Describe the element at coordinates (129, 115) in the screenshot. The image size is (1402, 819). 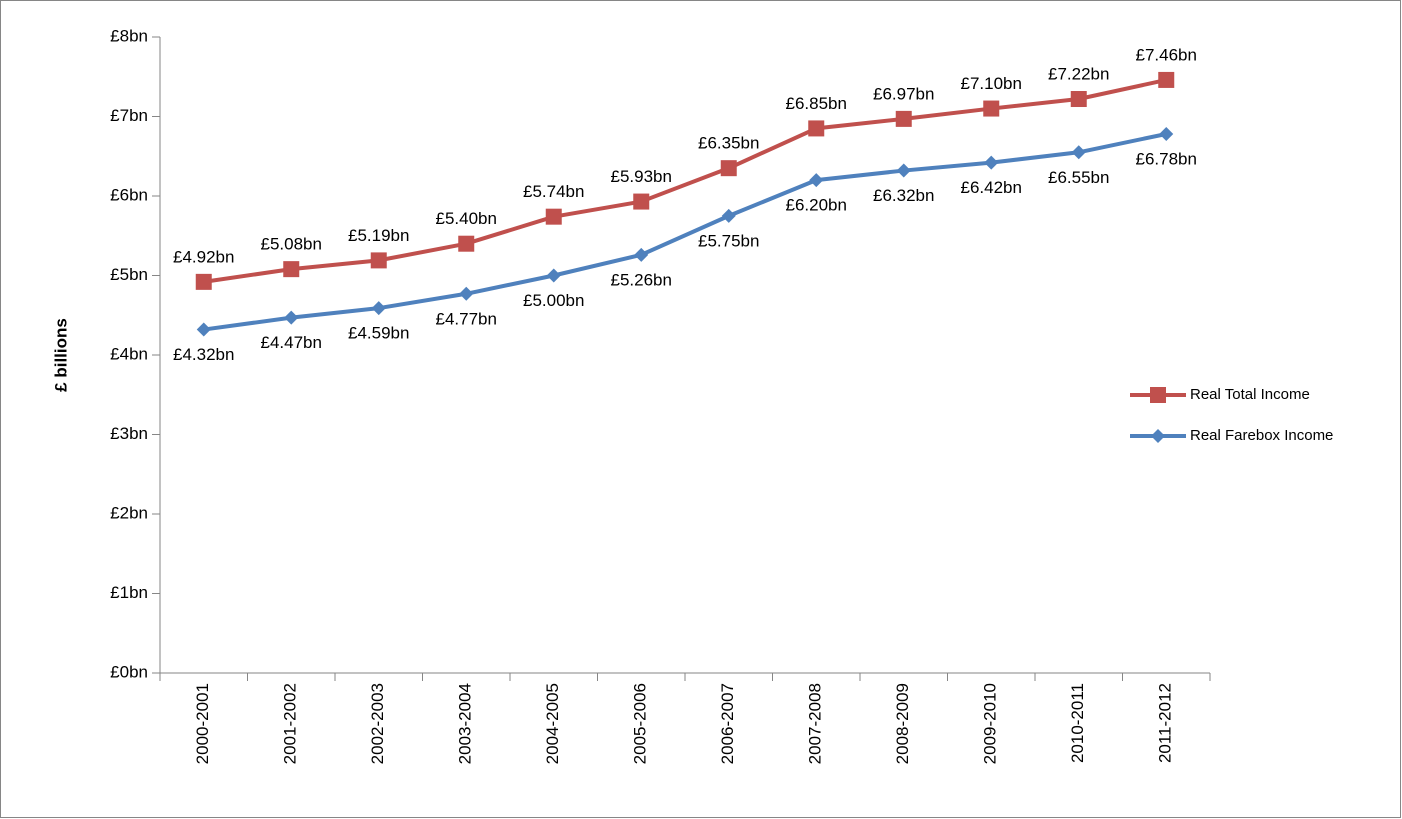
I see `y-tick-label: £7bn` at that location.